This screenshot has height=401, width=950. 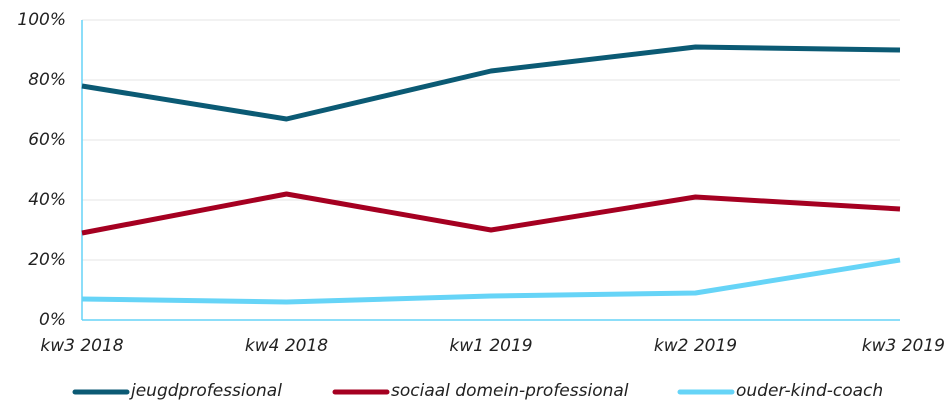 I want to click on y-tick-label: 60%, so click(x=47, y=140).